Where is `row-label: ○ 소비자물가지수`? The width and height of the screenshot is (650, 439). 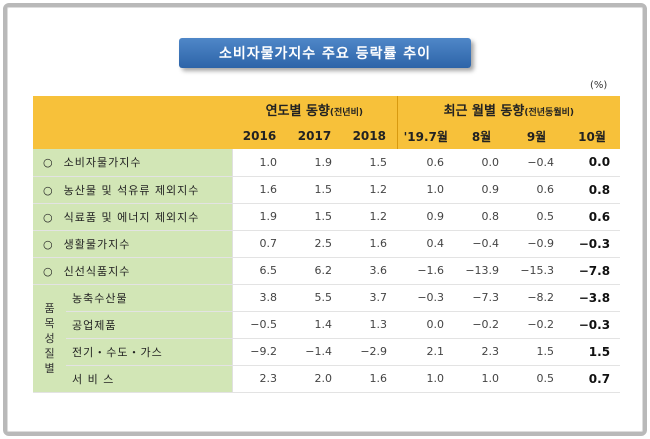 row-label: ○ 소비자물가지수 is located at coordinates (132, 163).